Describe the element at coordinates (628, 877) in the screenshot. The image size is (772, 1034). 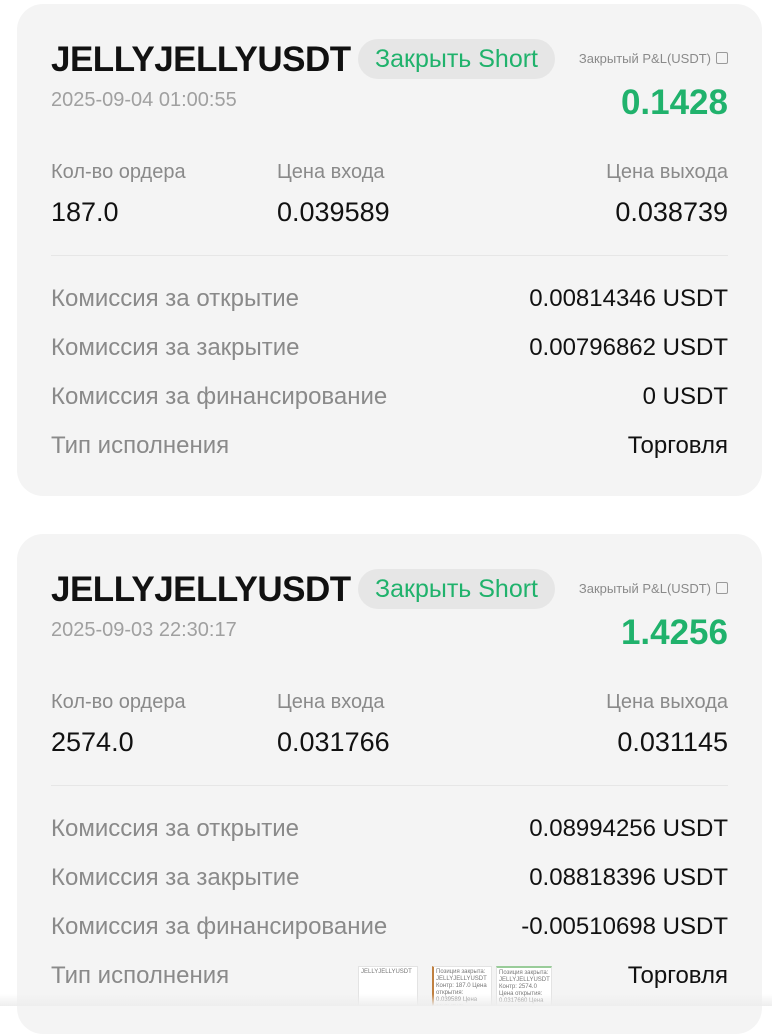
I see `close-fee-value: 0.08818396 USDT` at that location.